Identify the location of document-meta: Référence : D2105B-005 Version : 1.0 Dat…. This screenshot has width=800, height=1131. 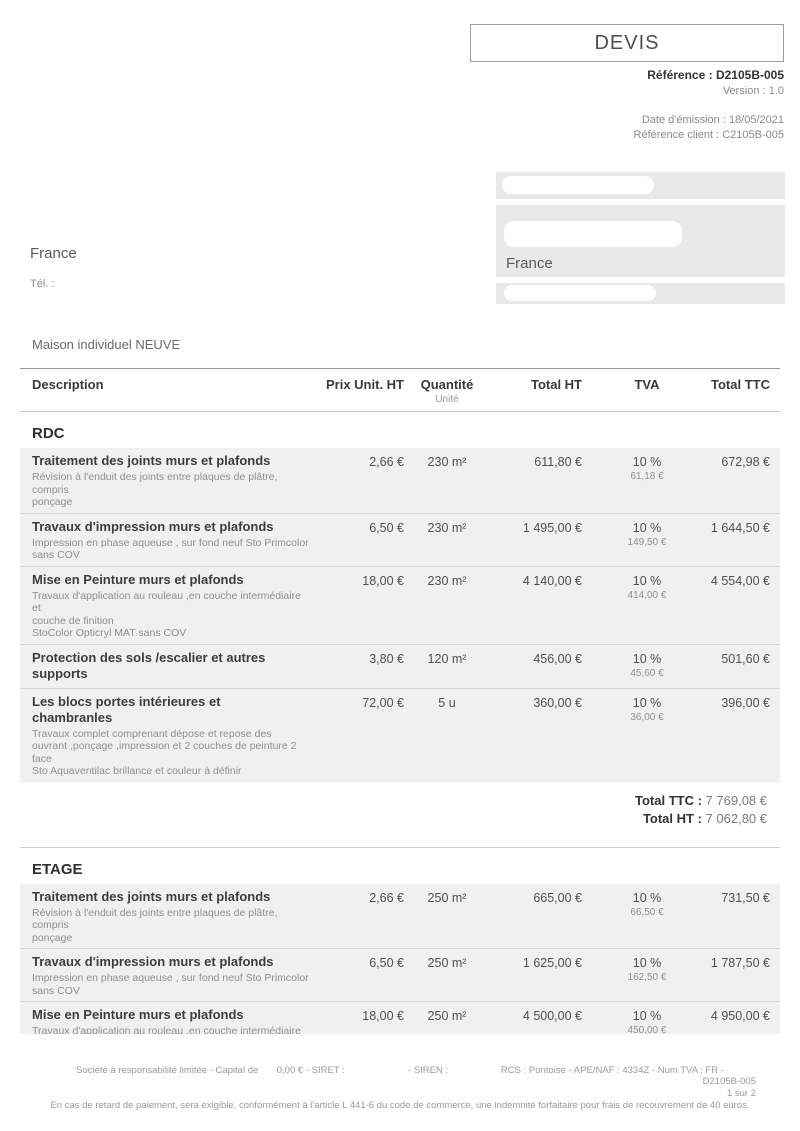
(709, 105).